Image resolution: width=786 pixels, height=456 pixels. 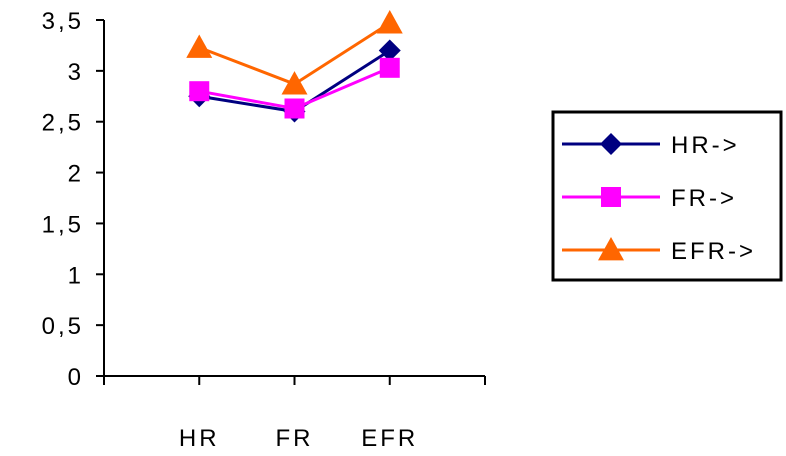 I want to click on legend: HR-> FR-> EFR->, so click(x=667, y=196).